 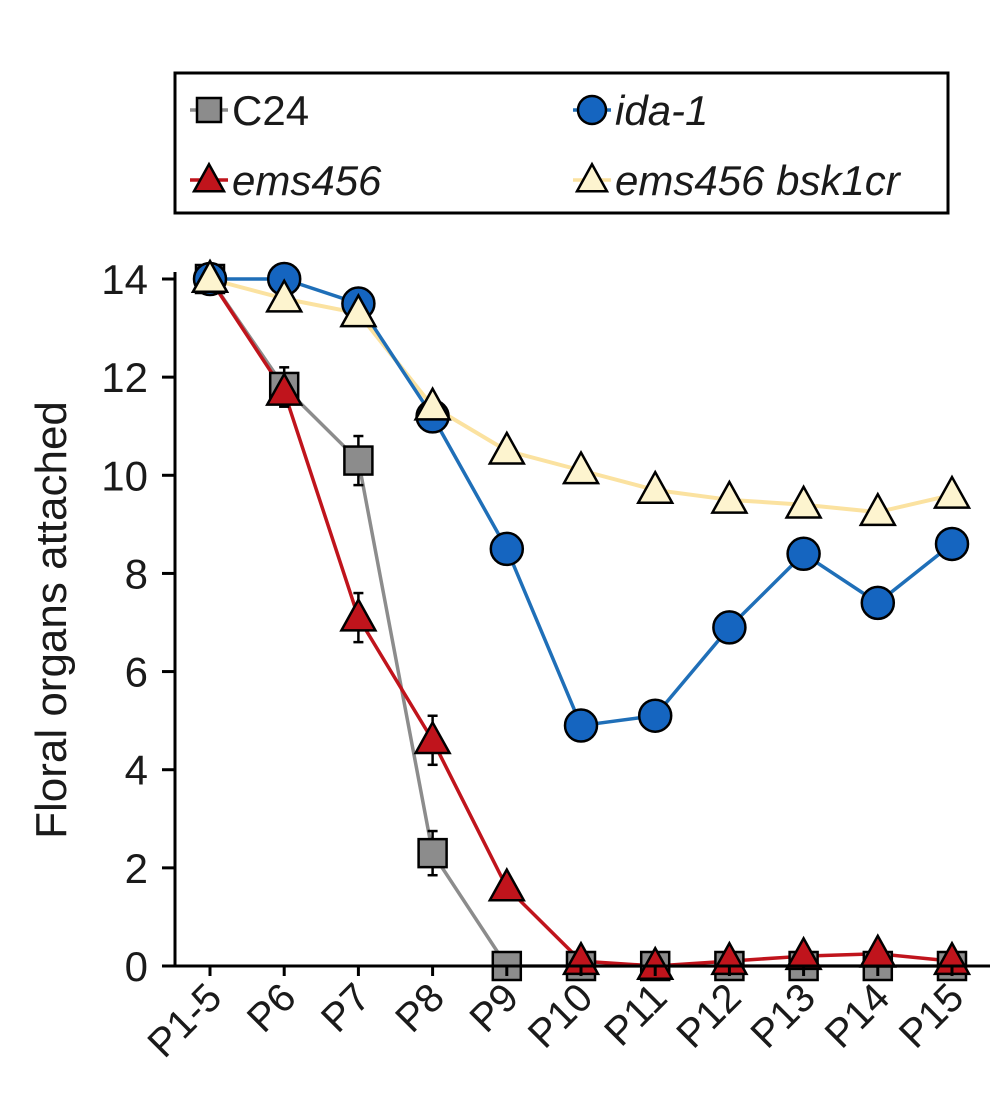 What do you see at coordinates (270, 110) in the screenshot?
I see `legend-label: C24` at bounding box center [270, 110].